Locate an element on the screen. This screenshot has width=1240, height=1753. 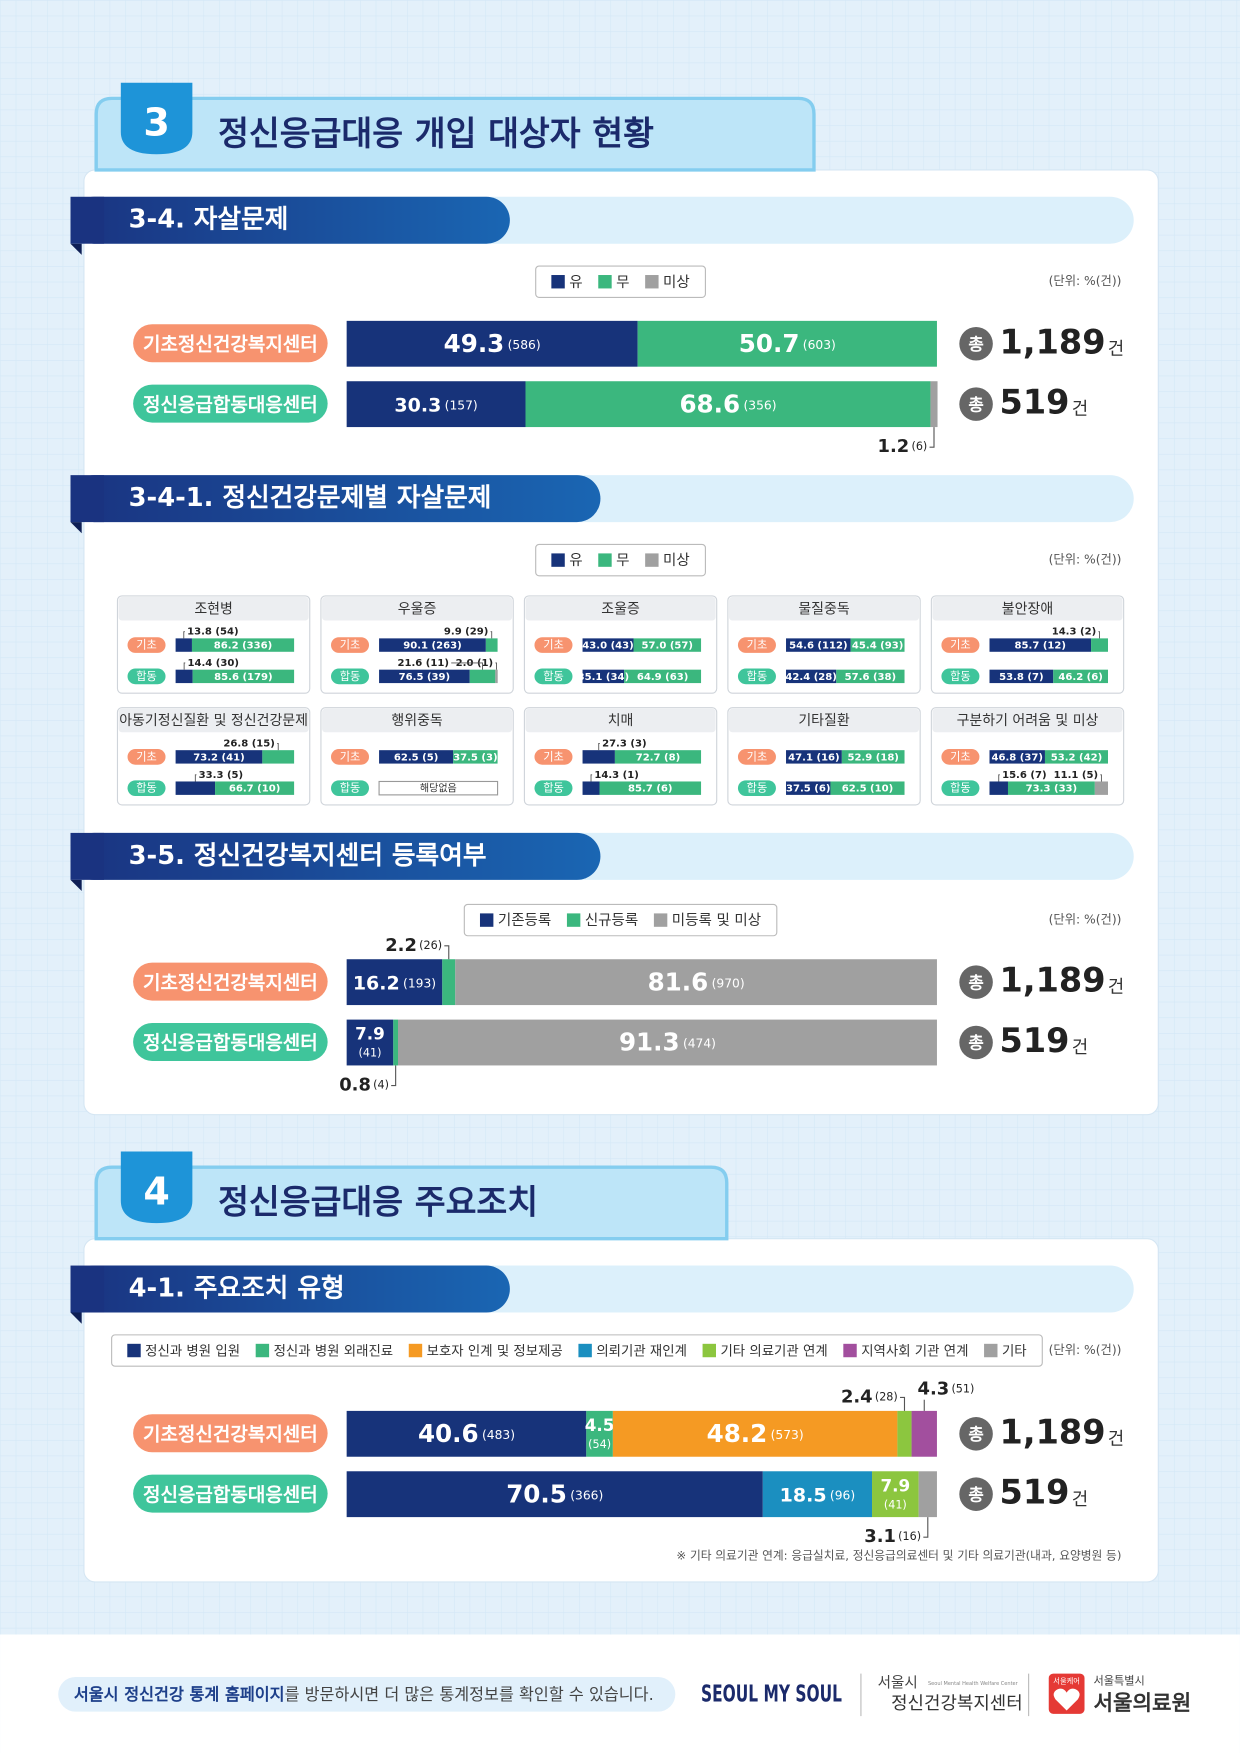
bar-label: 46.8 (37) is located at coordinates (1016, 757).